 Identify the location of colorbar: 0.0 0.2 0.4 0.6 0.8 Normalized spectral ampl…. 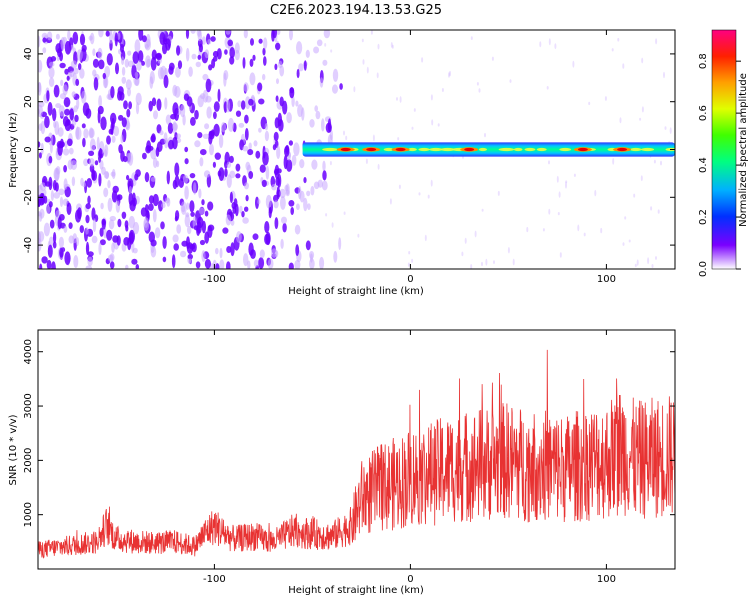
(723, 153).